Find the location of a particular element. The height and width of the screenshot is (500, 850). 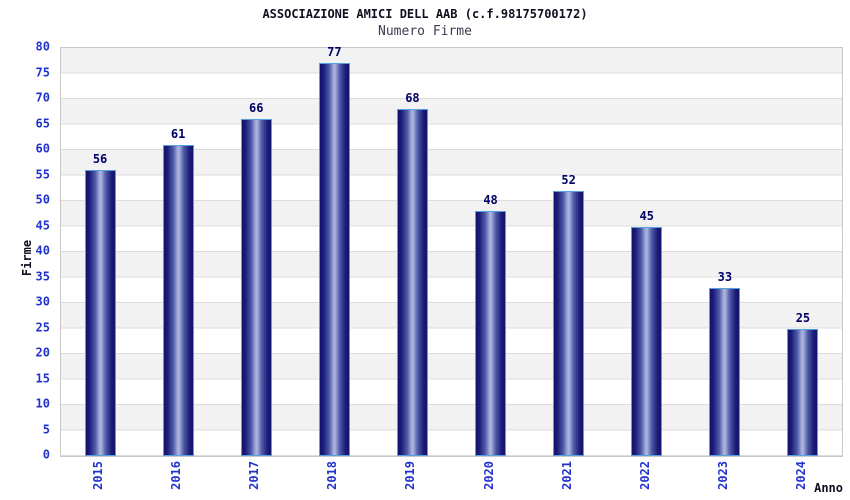

bar-group: 66 is located at coordinates (256, 252).